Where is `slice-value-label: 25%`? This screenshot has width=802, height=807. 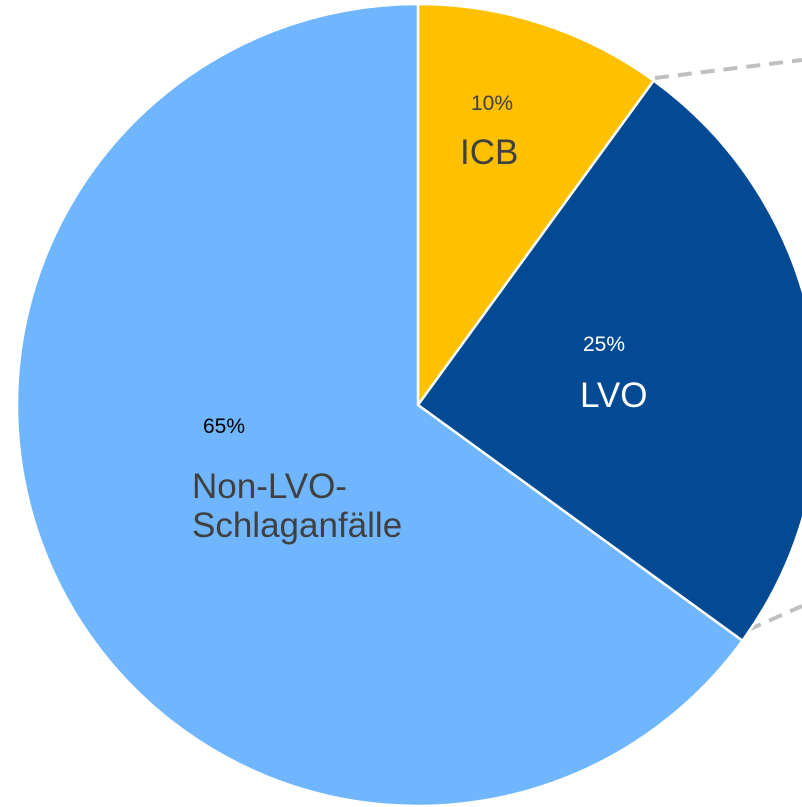
slice-value-label: 25% is located at coordinates (604, 344).